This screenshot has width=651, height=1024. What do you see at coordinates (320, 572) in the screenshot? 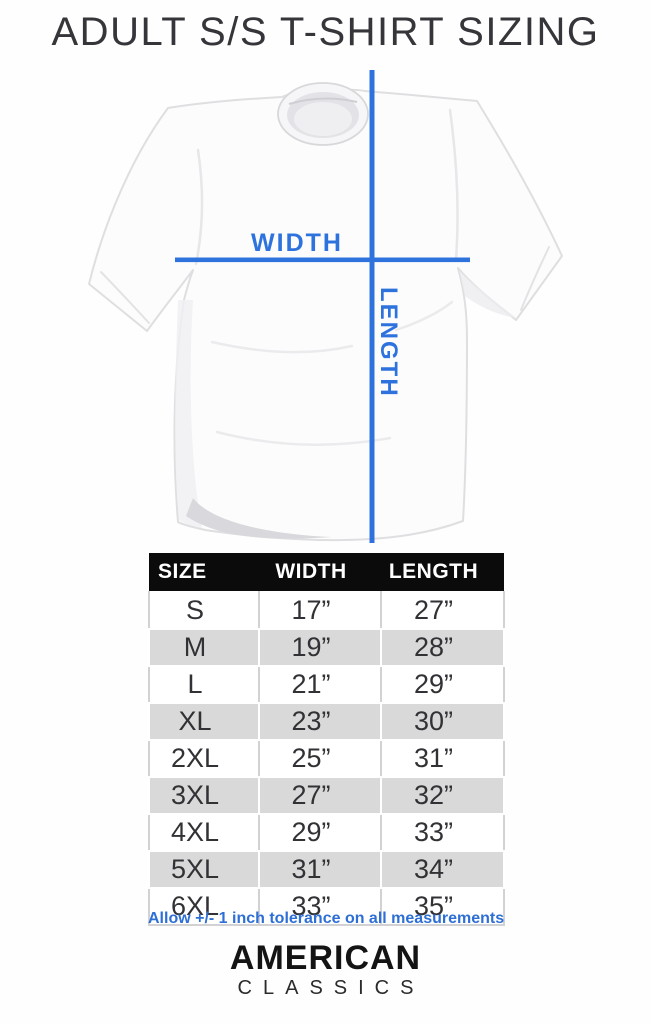
I see `column-header-width: WIDTH` at bounding box center [320, 572].